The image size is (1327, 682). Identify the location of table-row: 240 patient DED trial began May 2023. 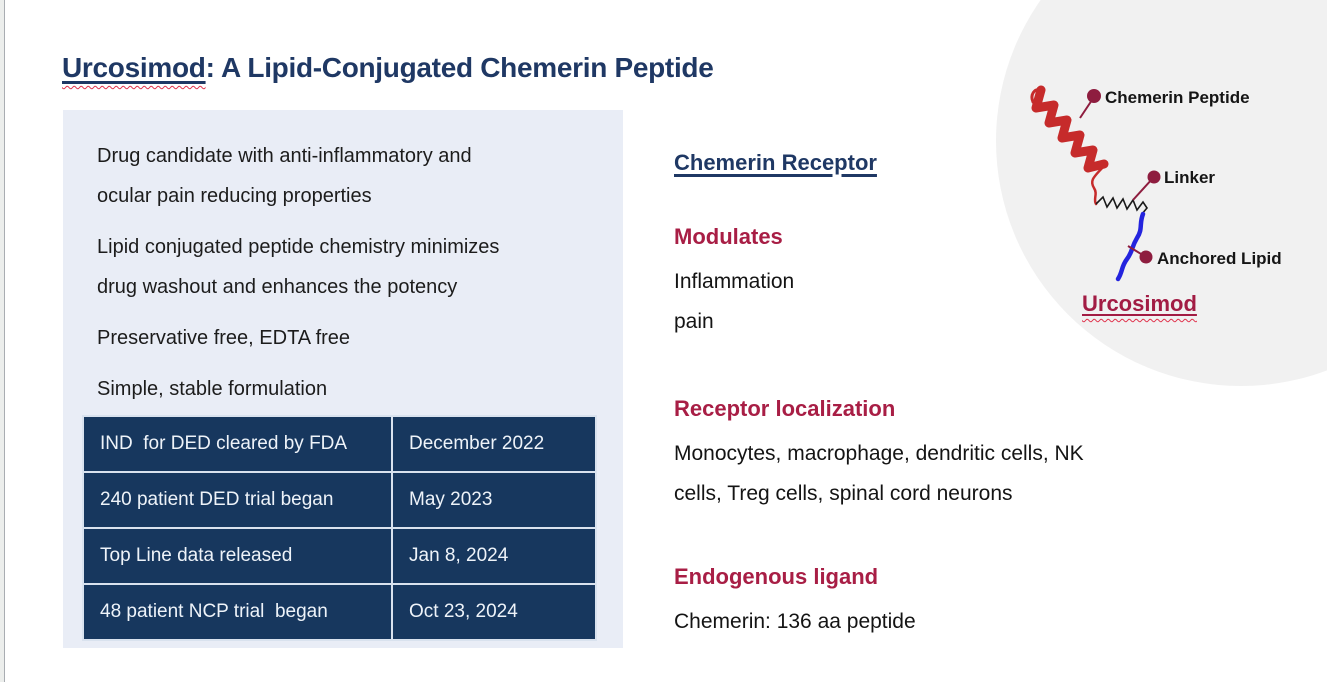
(339, 500).